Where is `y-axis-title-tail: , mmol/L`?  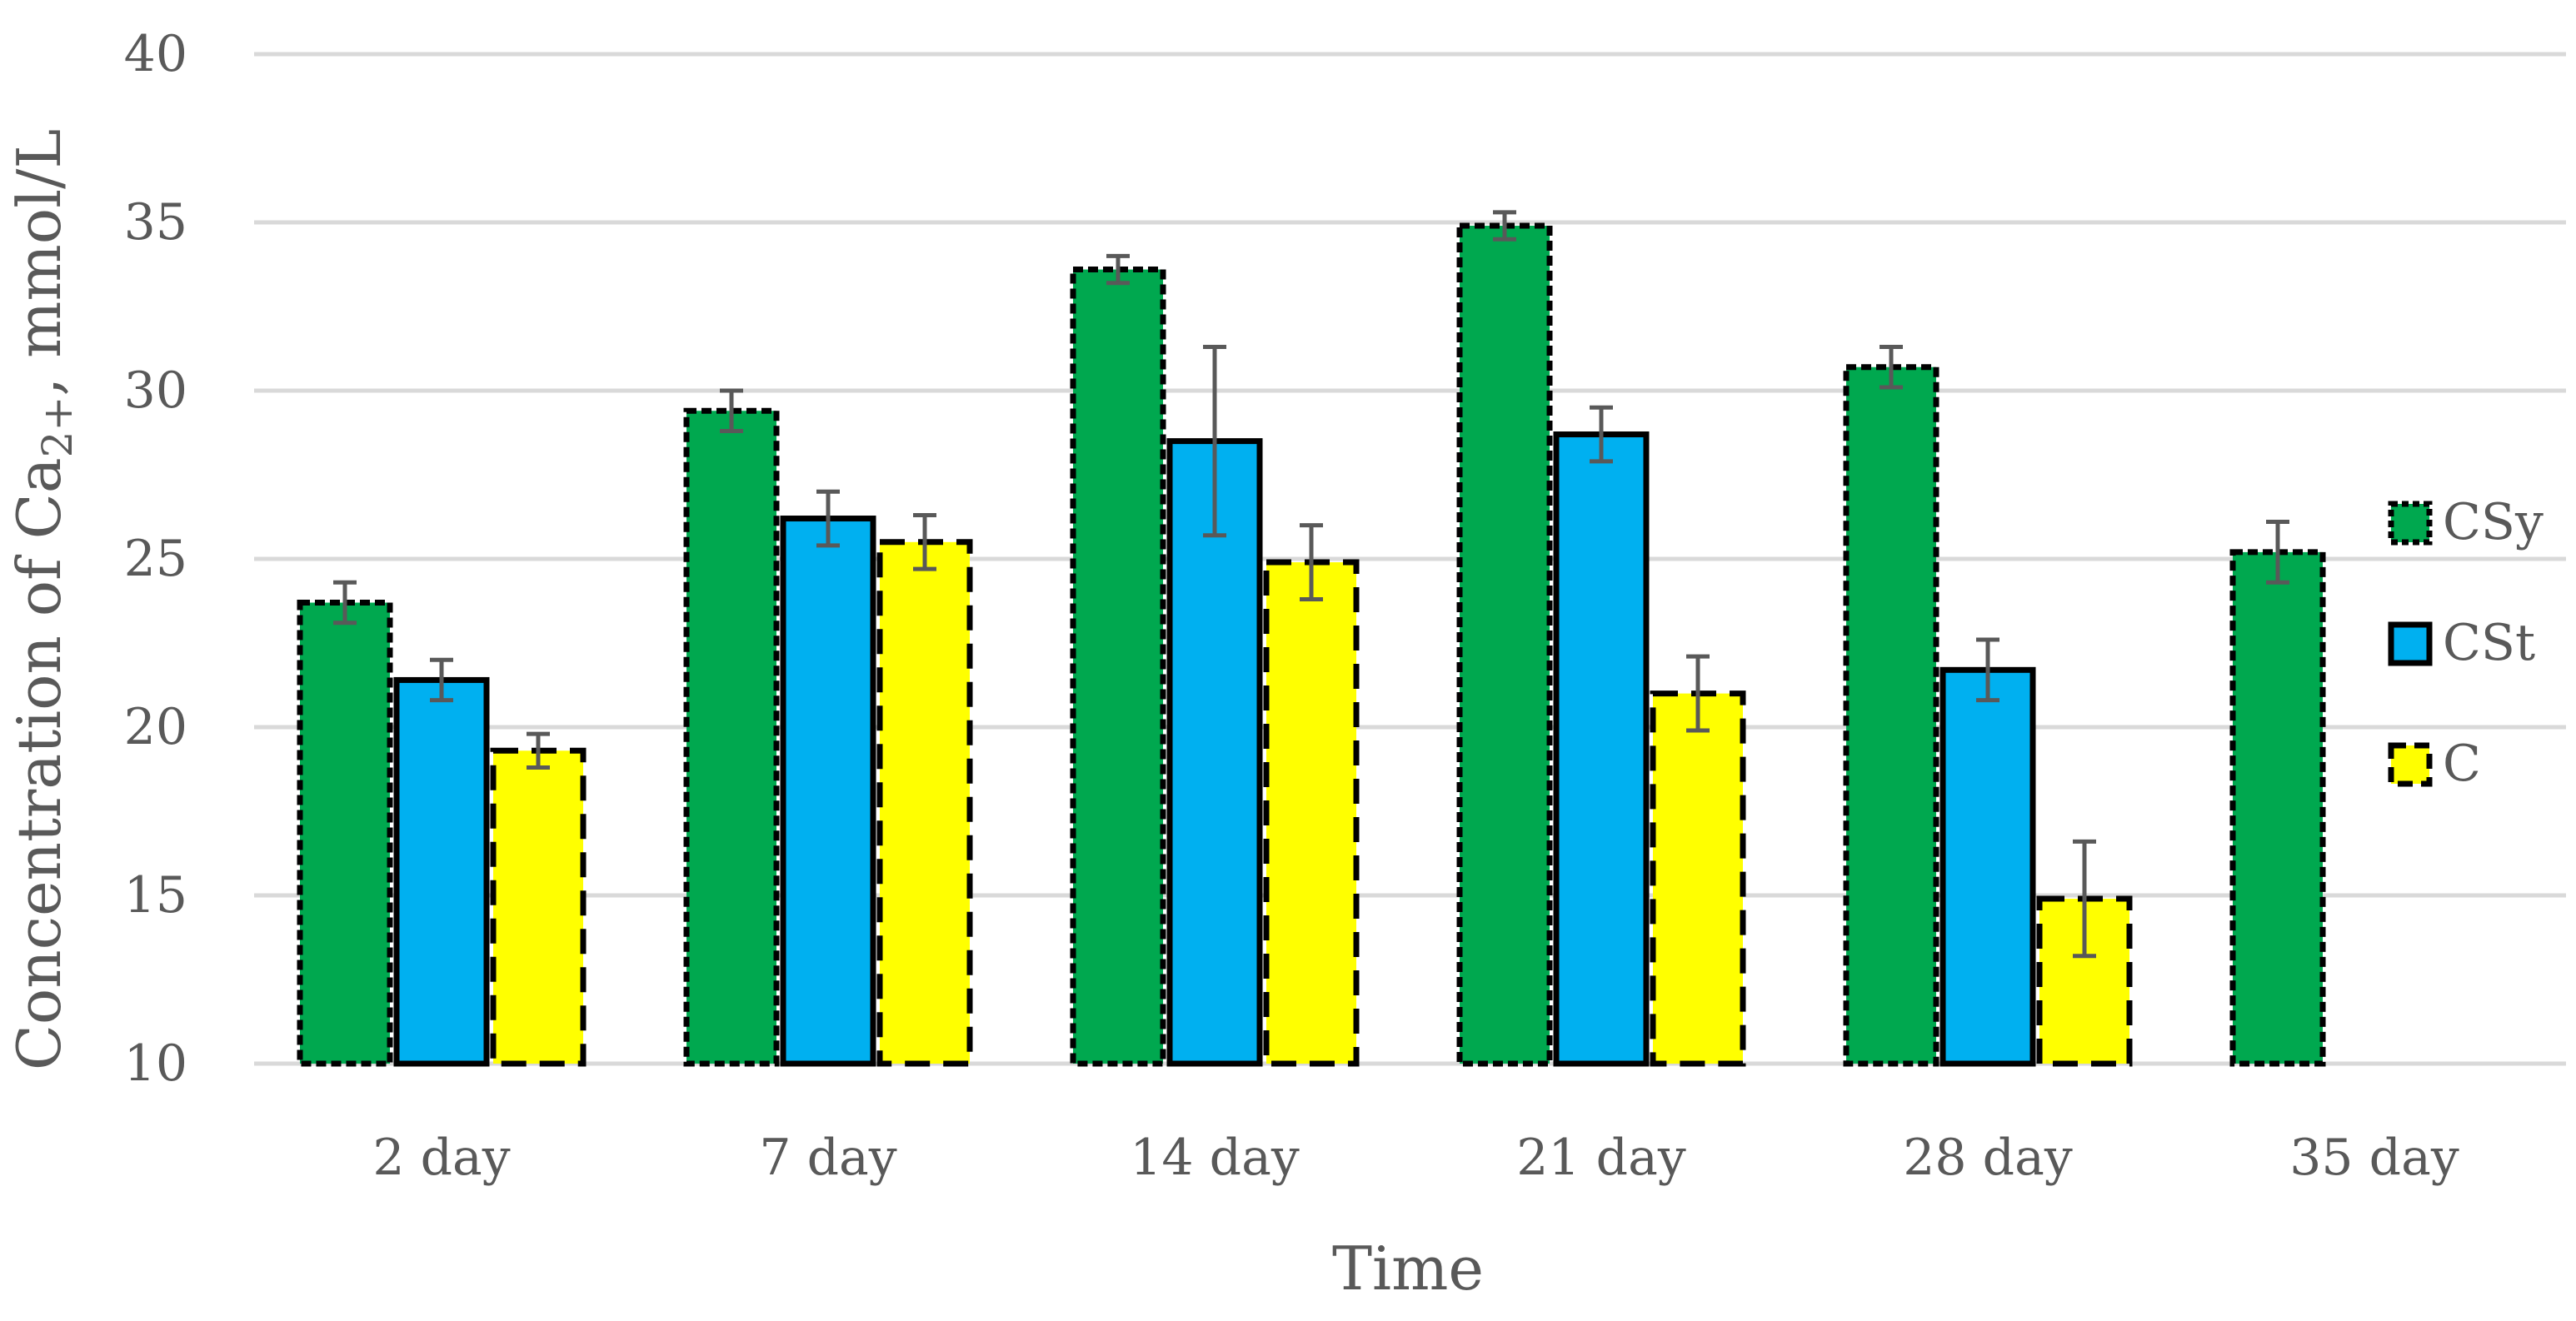
y-axis-title-tail: , mmol/L is located at coordinates (39, 262).